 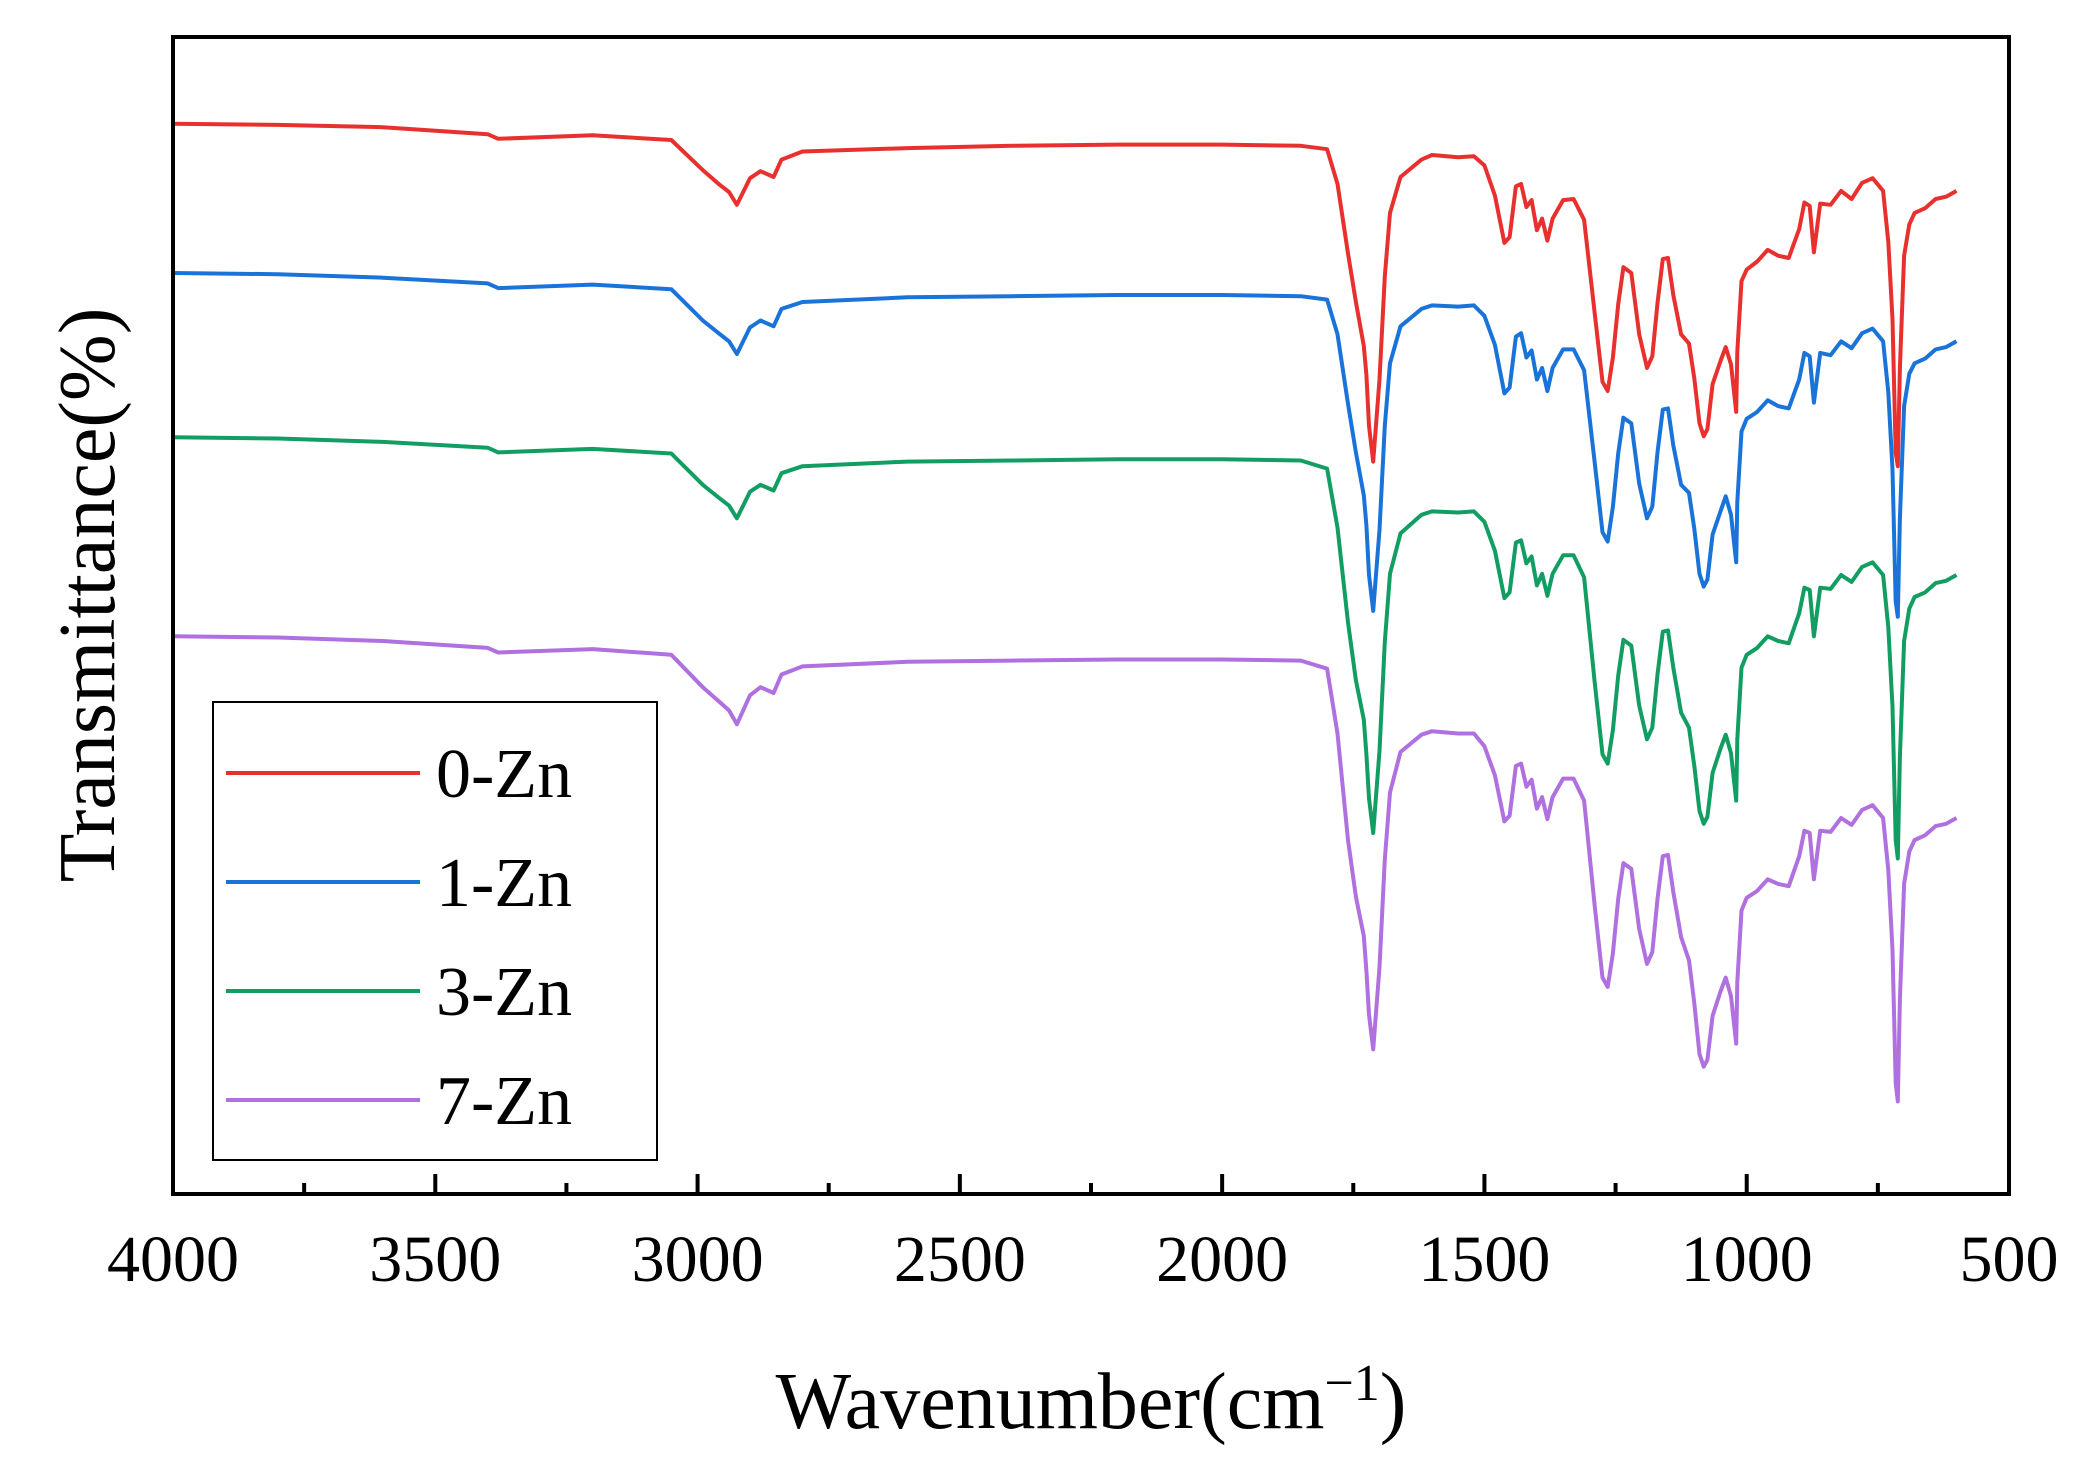 I want to click on x-axis-title: Wavenumber(cm−1), so click(x=1091, y=1401).